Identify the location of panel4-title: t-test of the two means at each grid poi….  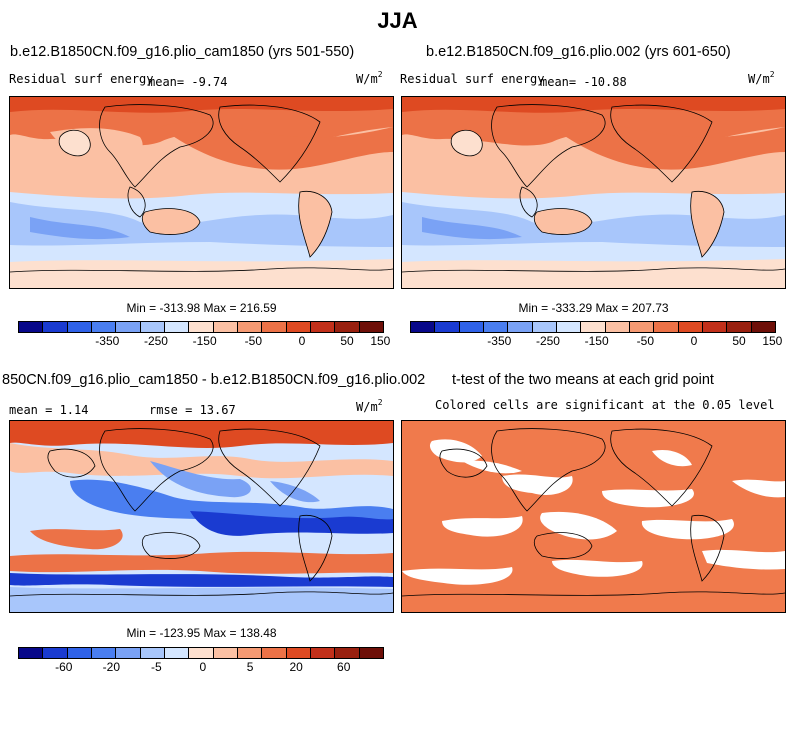
(583, 380).